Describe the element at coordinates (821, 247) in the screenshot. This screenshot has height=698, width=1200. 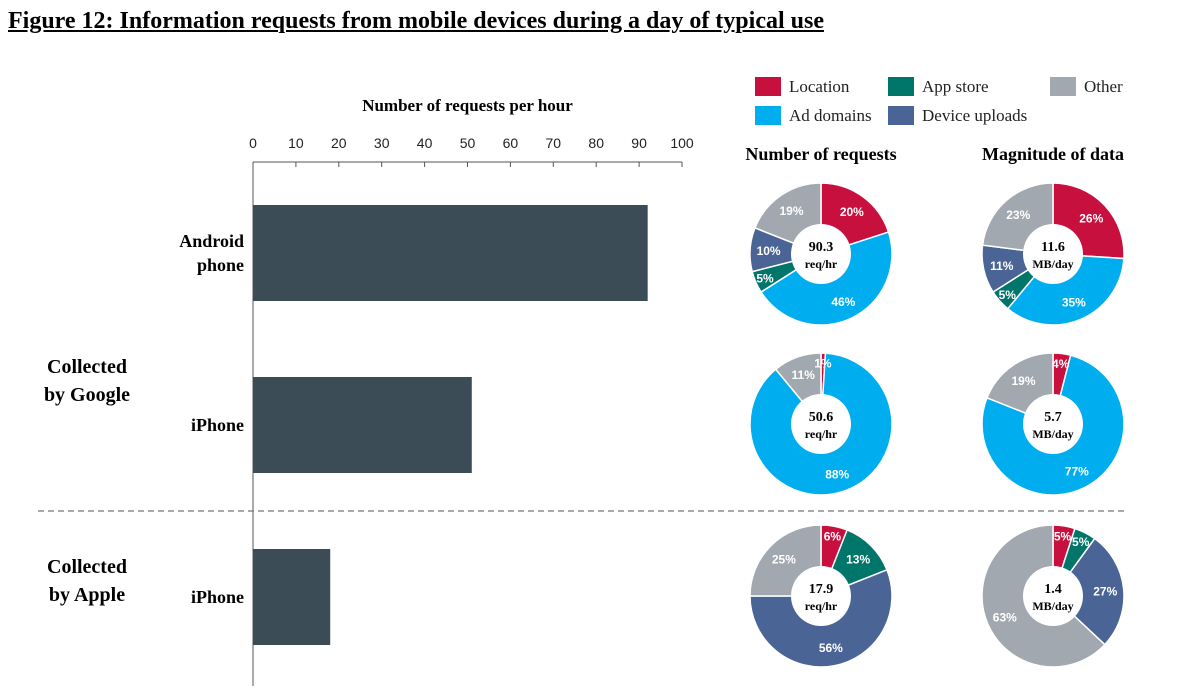
I see `donut-center-value: 90.3` at that location.